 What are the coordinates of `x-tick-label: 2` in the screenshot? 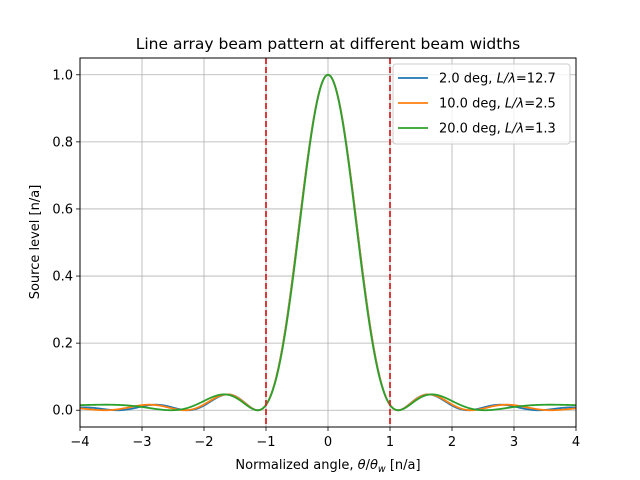 It's located at (452, 442).